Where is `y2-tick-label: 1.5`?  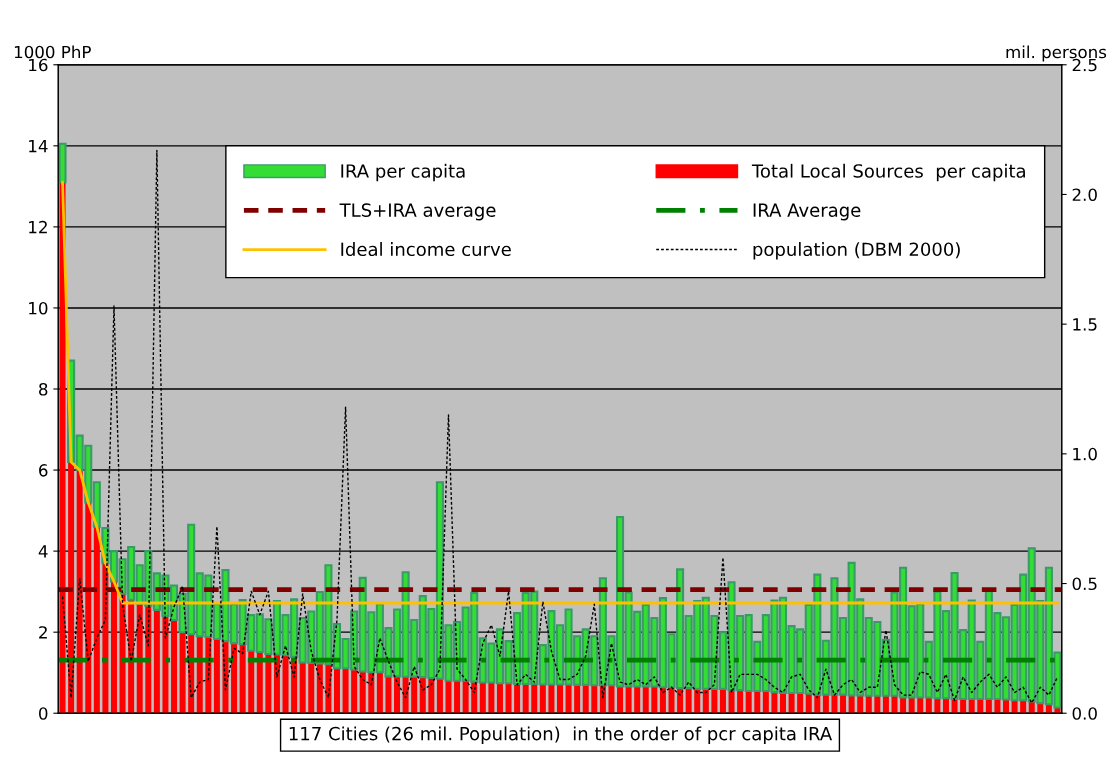 y2-tick-label: 1.5 is located at coordinates (1085, 324).